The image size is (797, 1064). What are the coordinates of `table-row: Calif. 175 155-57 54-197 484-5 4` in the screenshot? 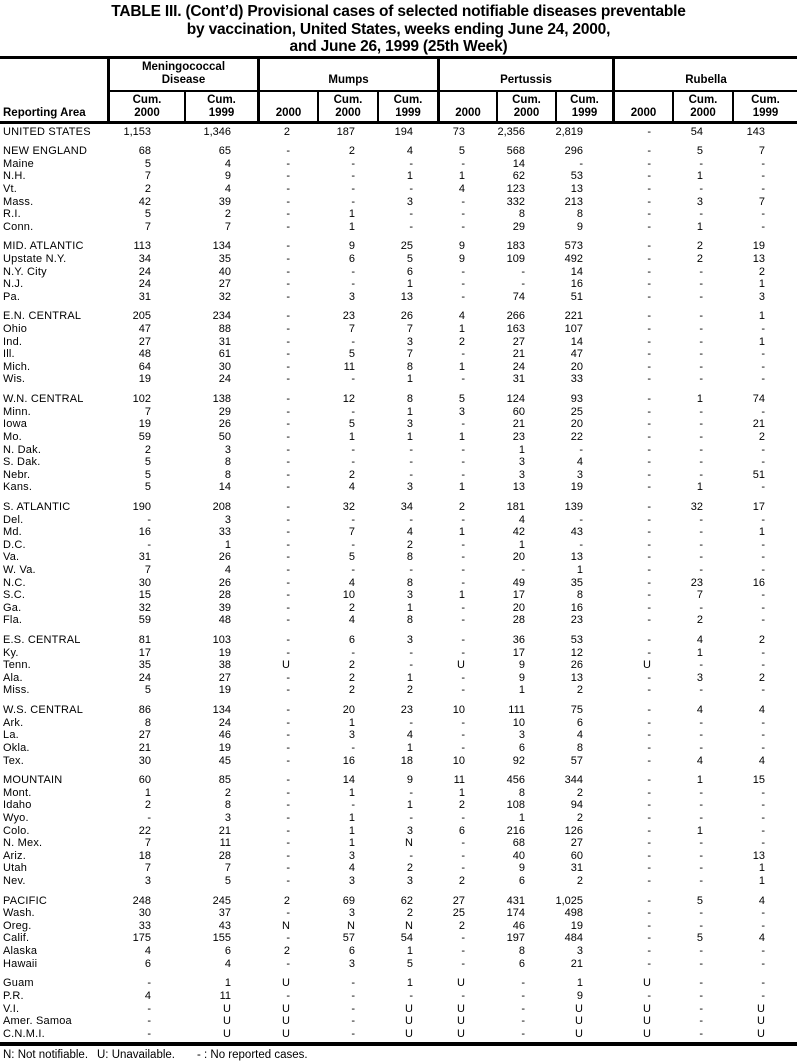 It's located at (398, 938).